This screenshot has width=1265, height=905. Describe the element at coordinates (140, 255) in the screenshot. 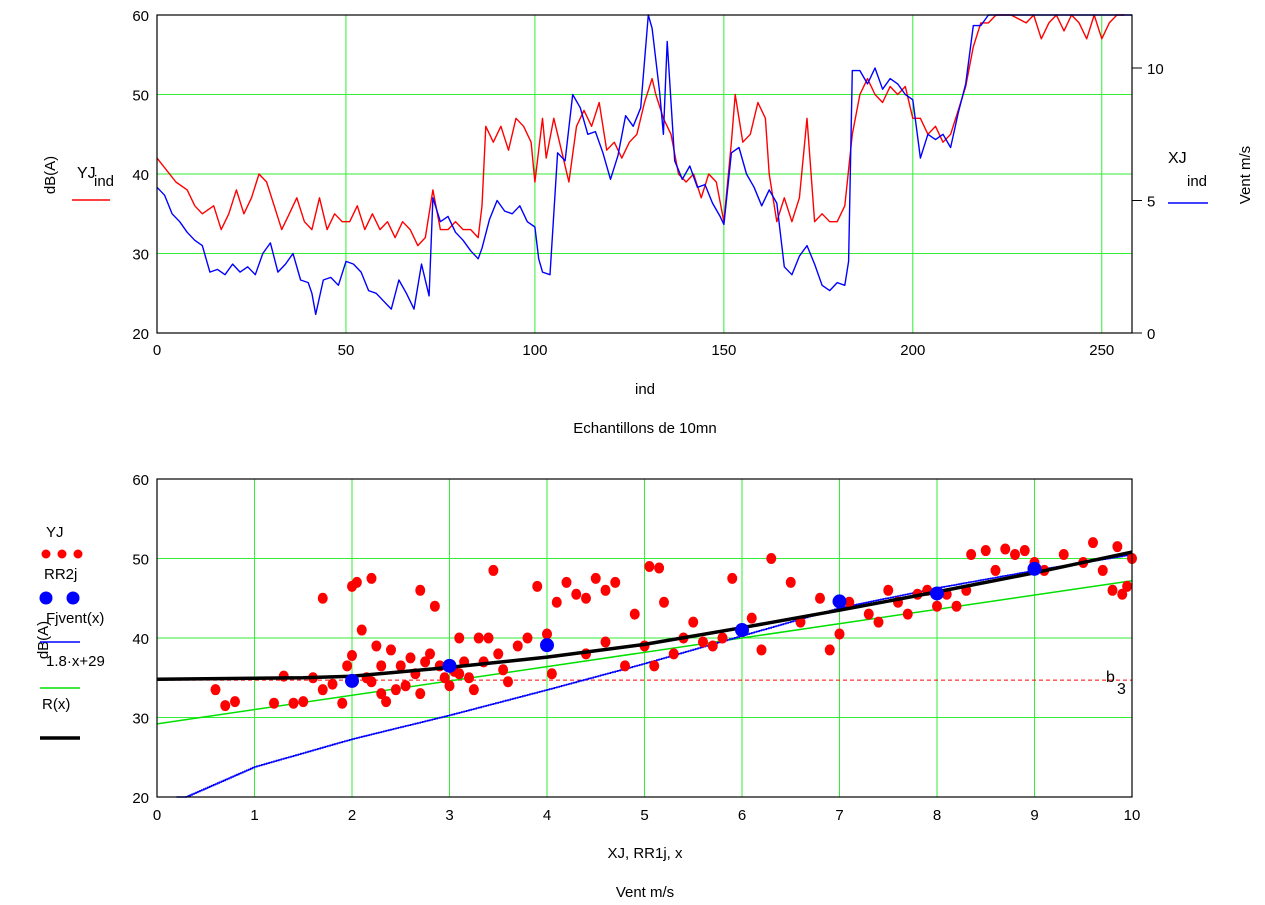

I see `top-y-left-tick-30: 30` at that location.